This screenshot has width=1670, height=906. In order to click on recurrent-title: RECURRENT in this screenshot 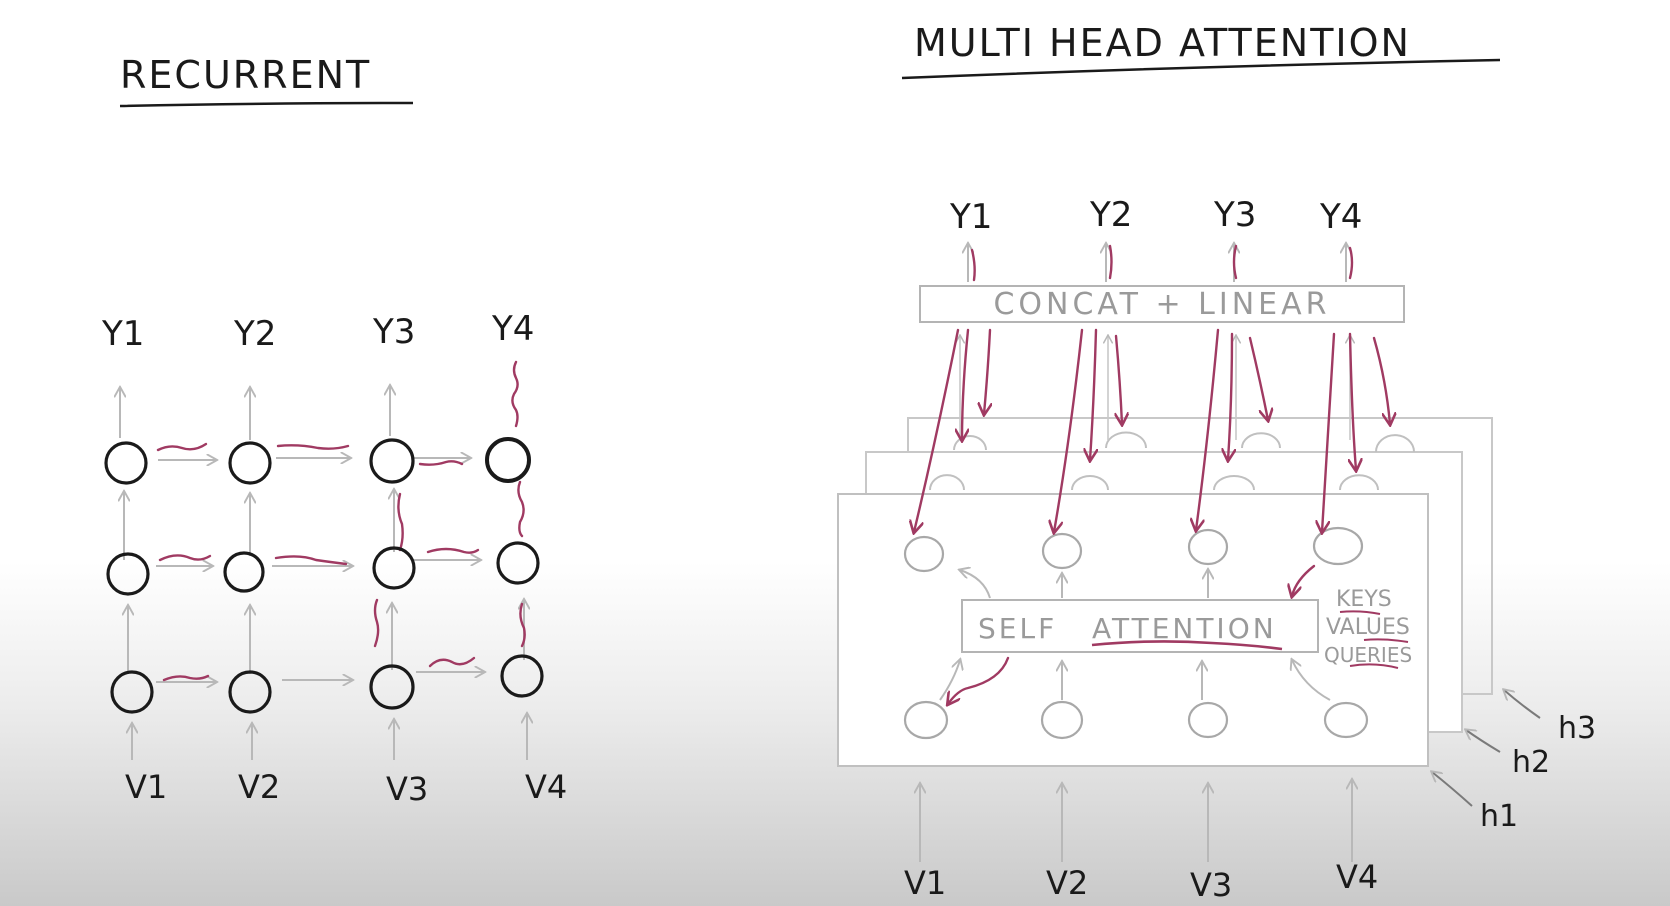, I will do `click(245, 75)`.